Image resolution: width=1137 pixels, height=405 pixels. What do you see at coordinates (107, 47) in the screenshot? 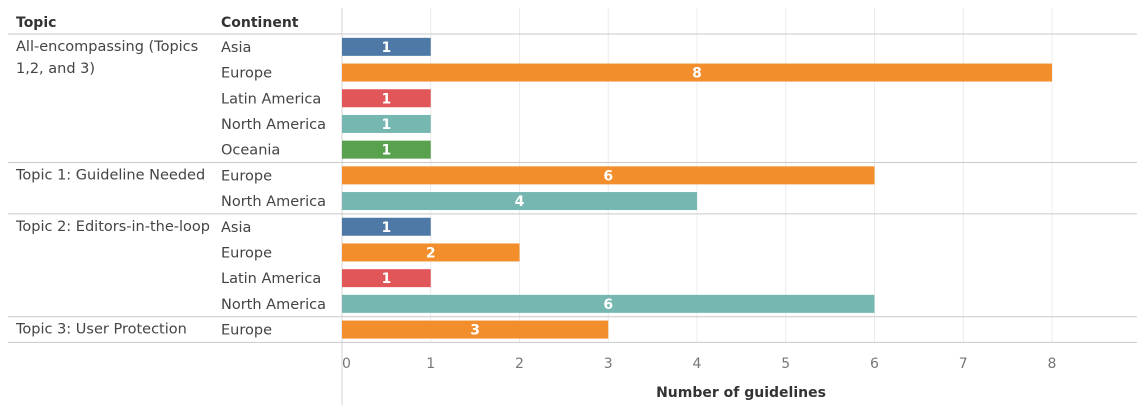
I see `topic-label: All-encompassing (Topics` at bounding box center [107, 47].